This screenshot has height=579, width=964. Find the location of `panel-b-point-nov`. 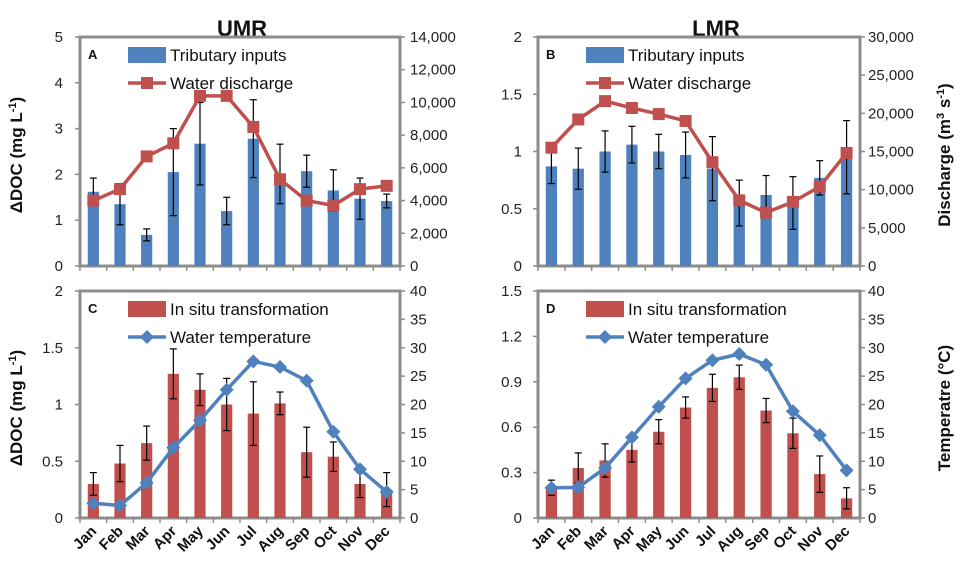

panel-b-point-nov is located at coordinates (819, 186).